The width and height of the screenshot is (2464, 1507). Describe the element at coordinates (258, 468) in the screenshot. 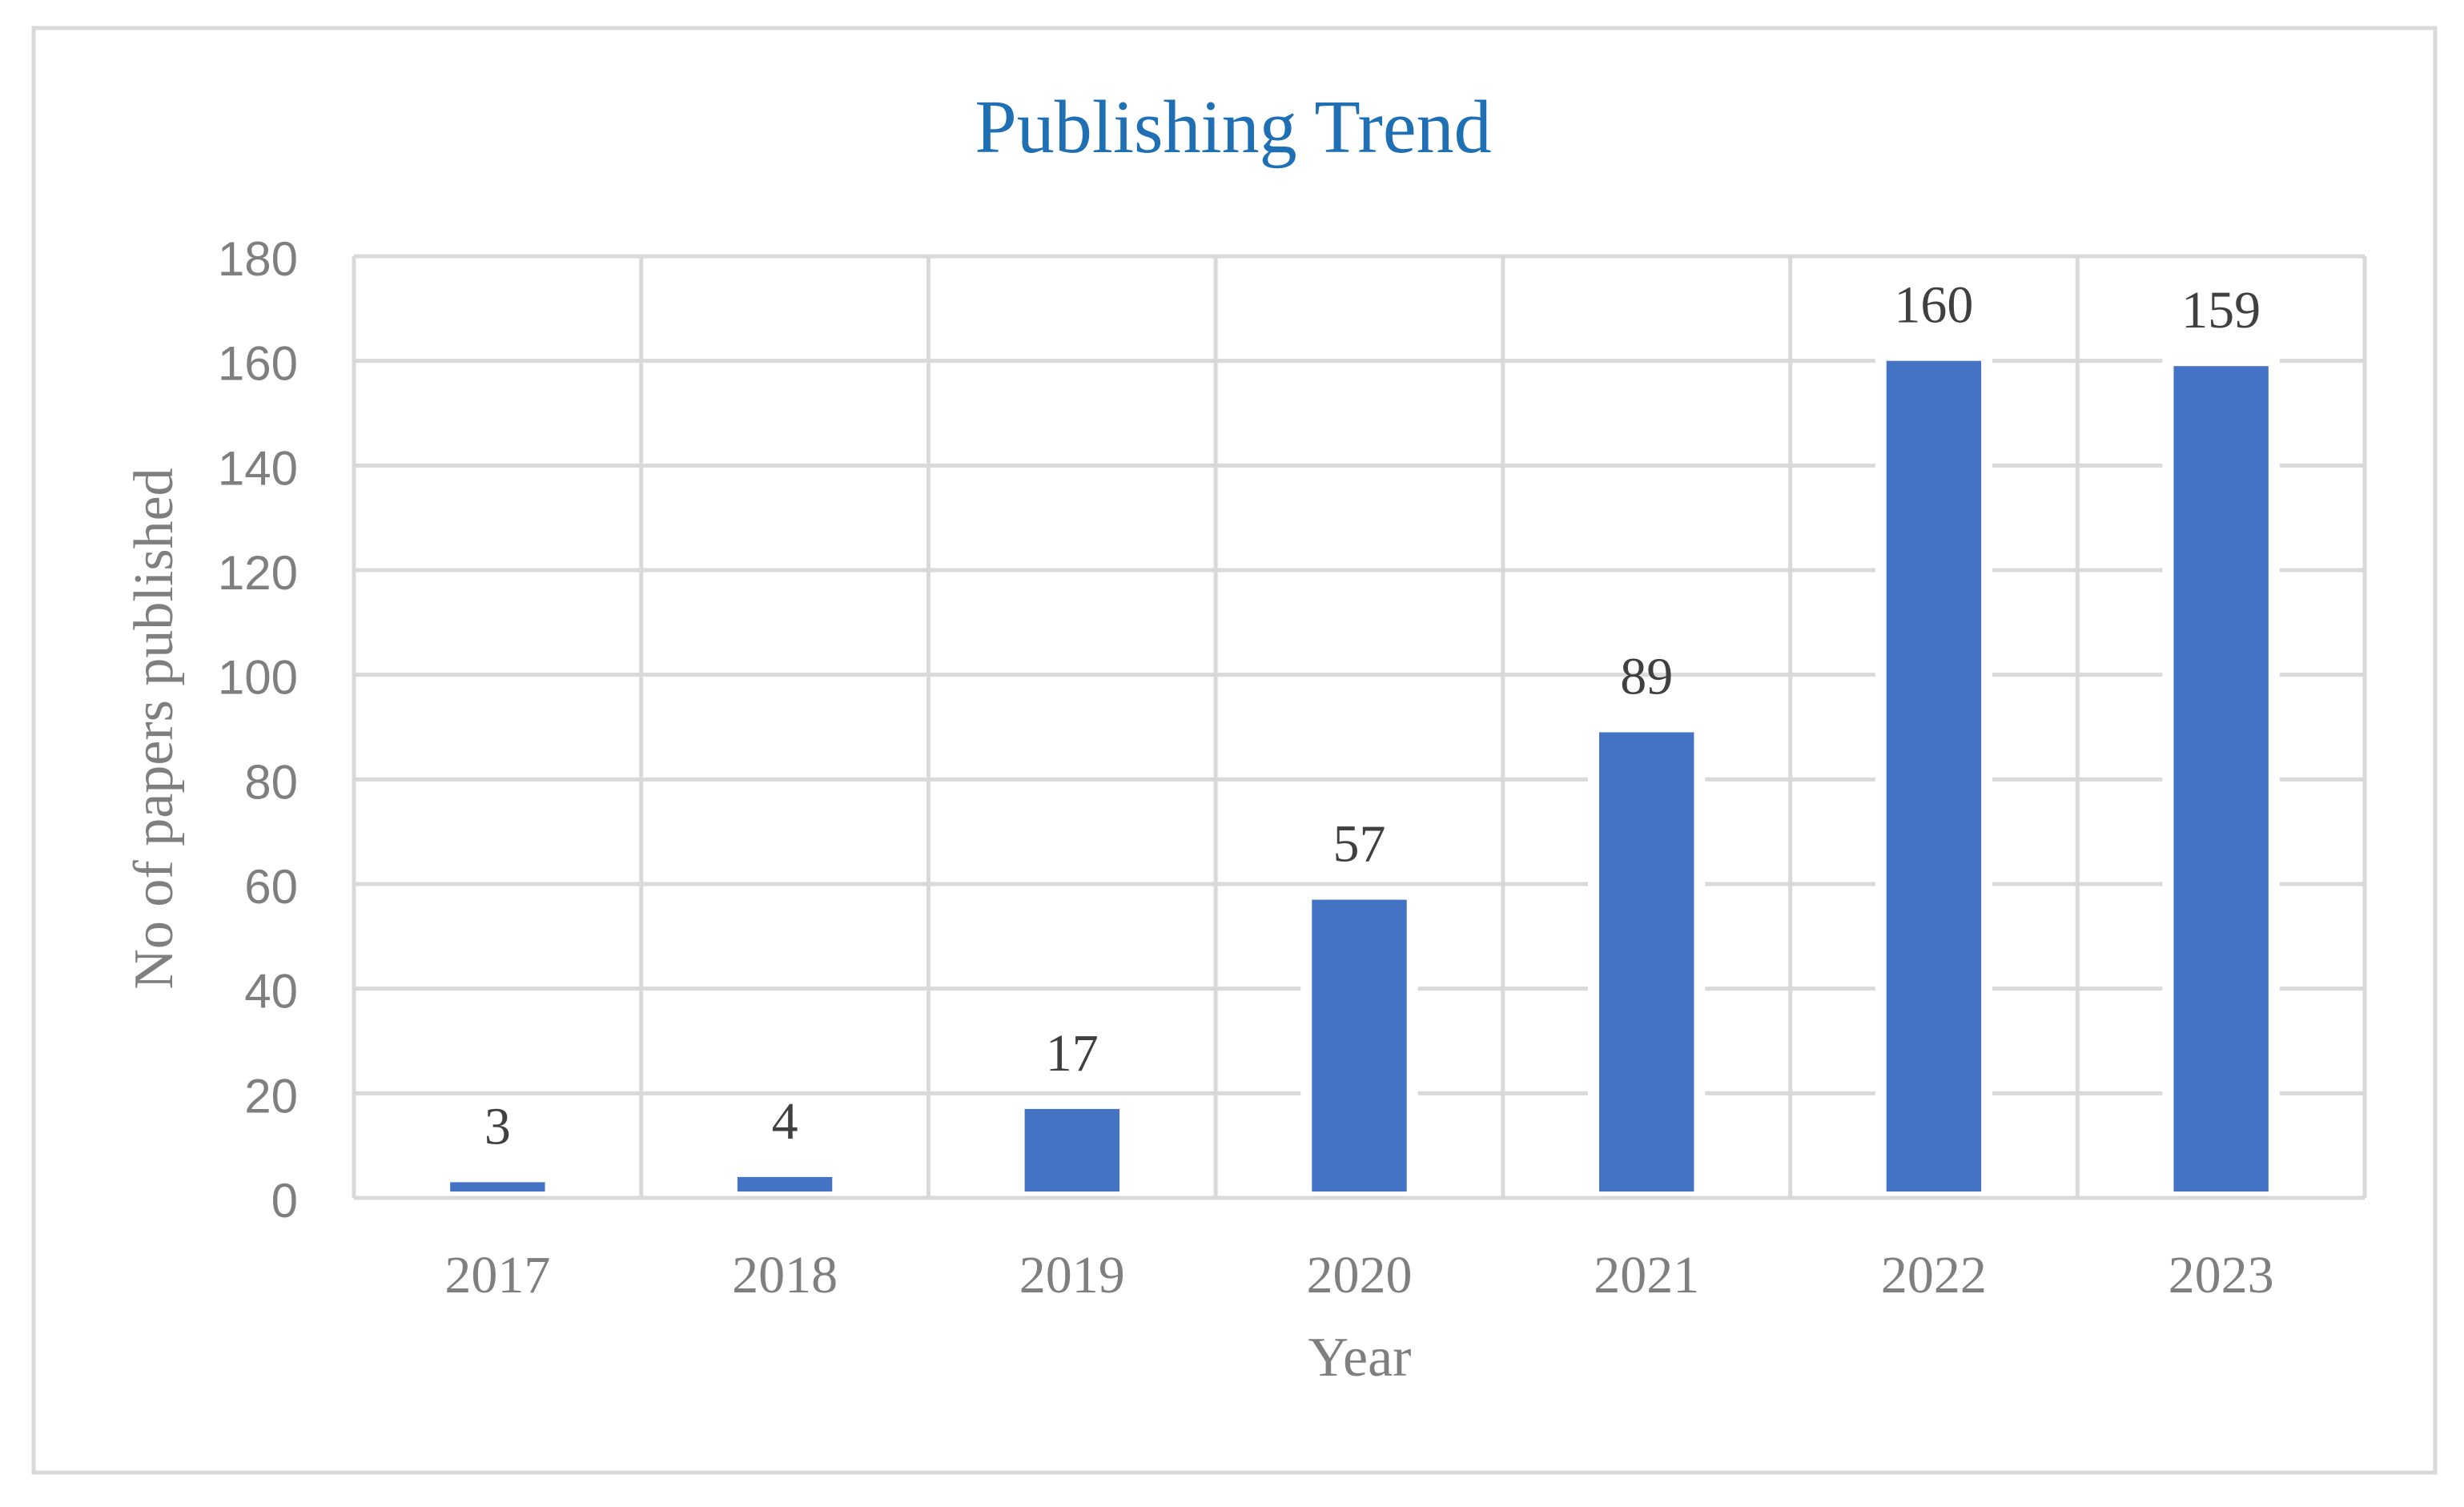

I see `y-tick-label: 140` at that location.